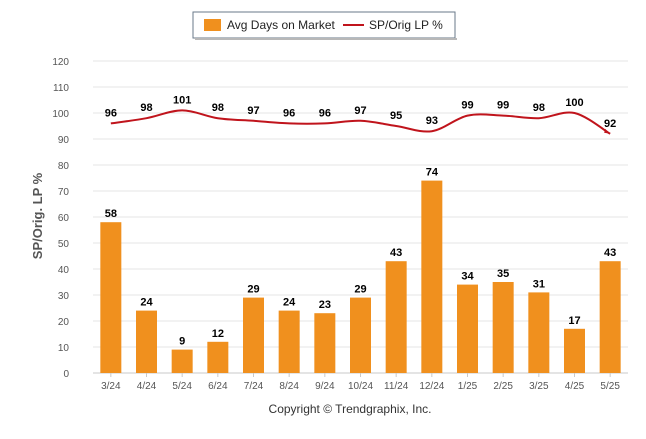  I want to click on line-value-label: 92, so click(610, 124).